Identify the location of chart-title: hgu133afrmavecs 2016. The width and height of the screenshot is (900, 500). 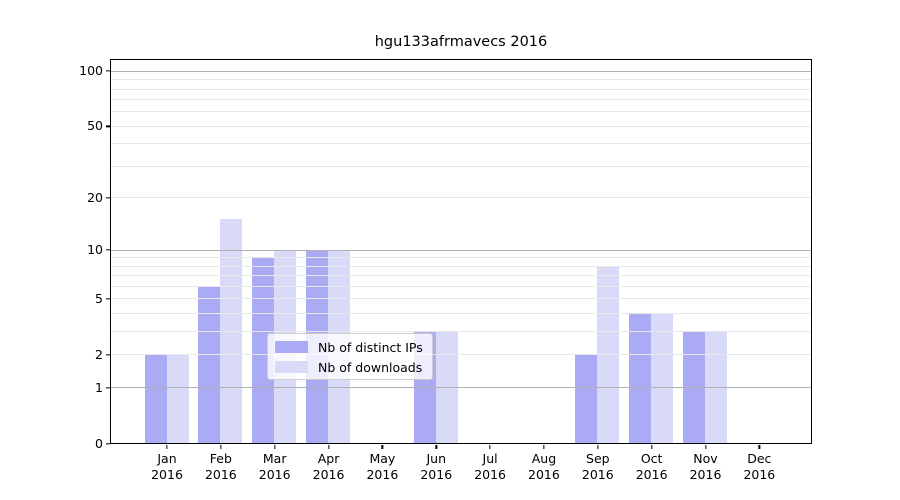
(461, 42).